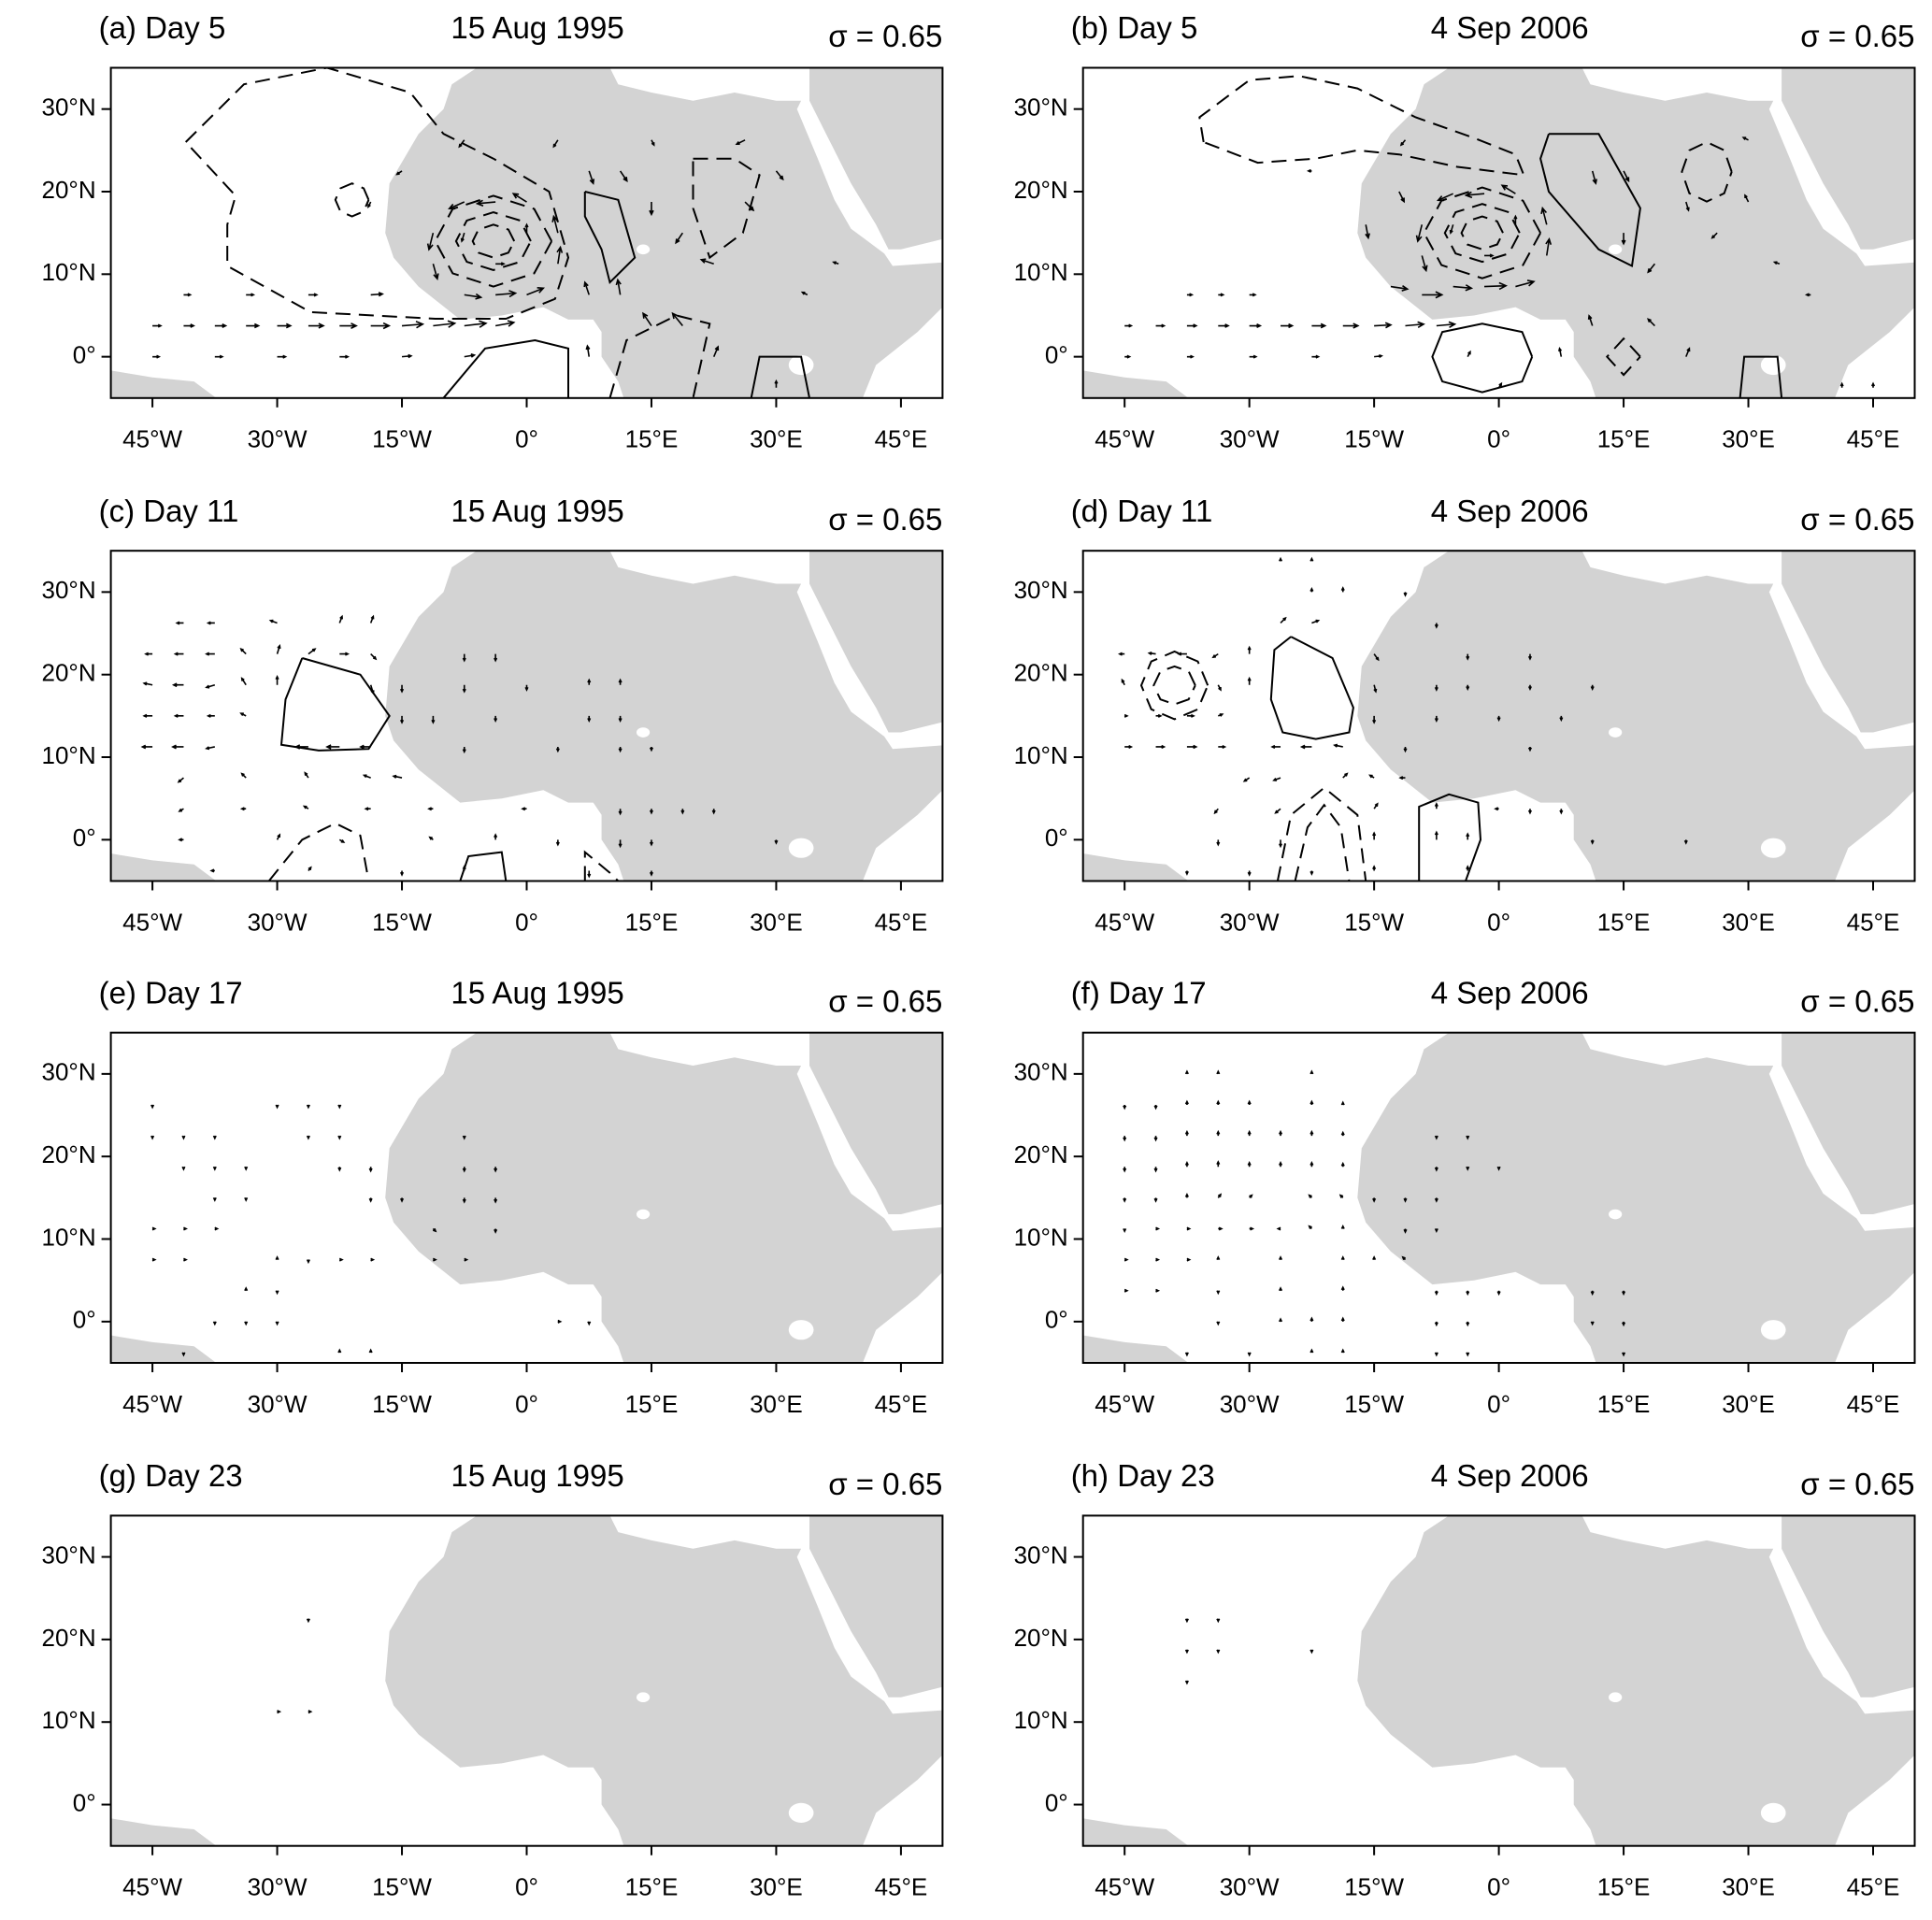 The height and width of the screenshot is (1920, 1932). I want to click on y-tick-label: 30°N, so click(1041, 590).